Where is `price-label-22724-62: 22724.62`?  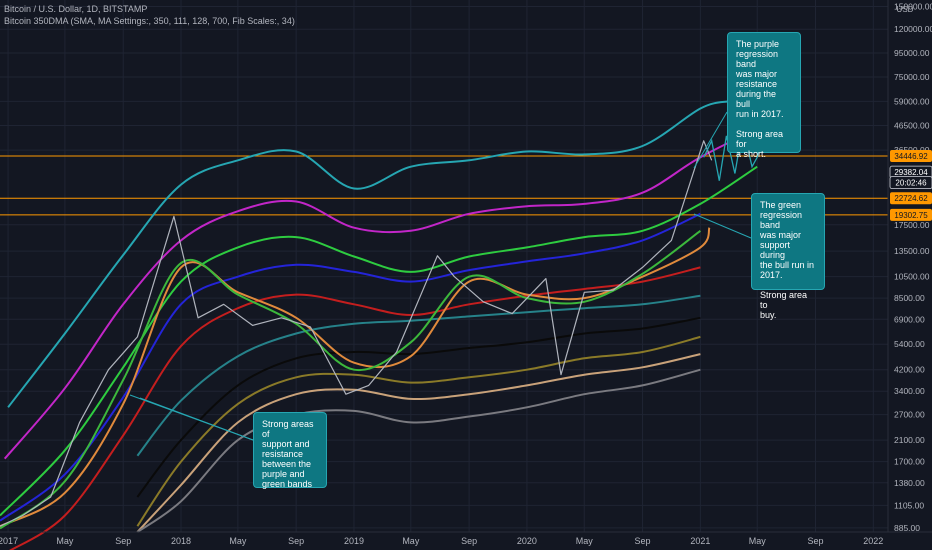 price-label-22724-62: 22724.62 is located at coordinates (911, 198).